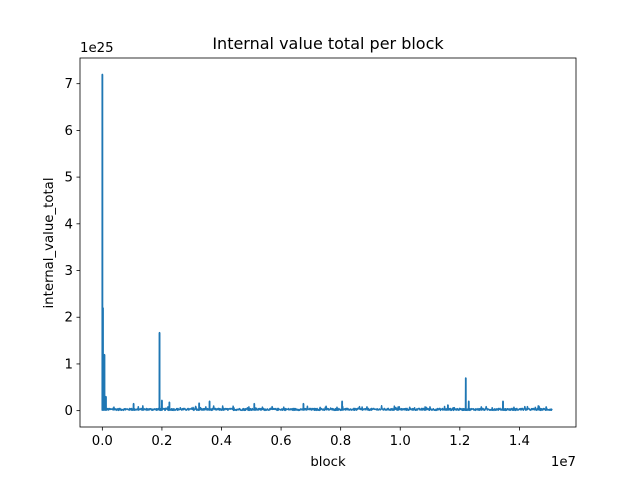 This screenshot has height=480, width=640. I want to click on x-axis: 0.0 0.2 0.4 0.6 0.8 1.0 1.2 1.4, so click(311, 438).